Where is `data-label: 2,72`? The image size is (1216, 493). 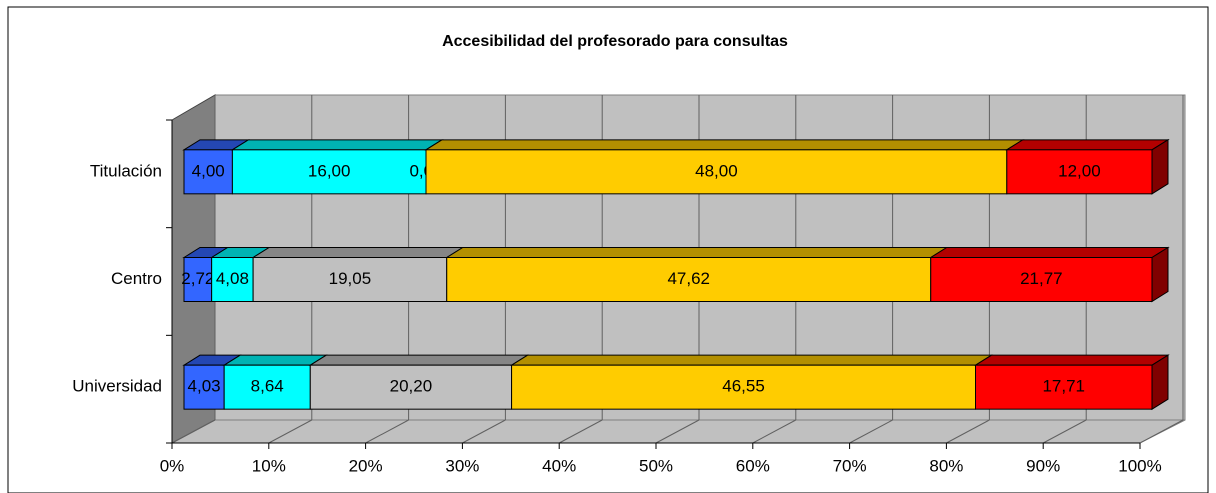
data-label: 2,72 is located at coordinates (197, 278).